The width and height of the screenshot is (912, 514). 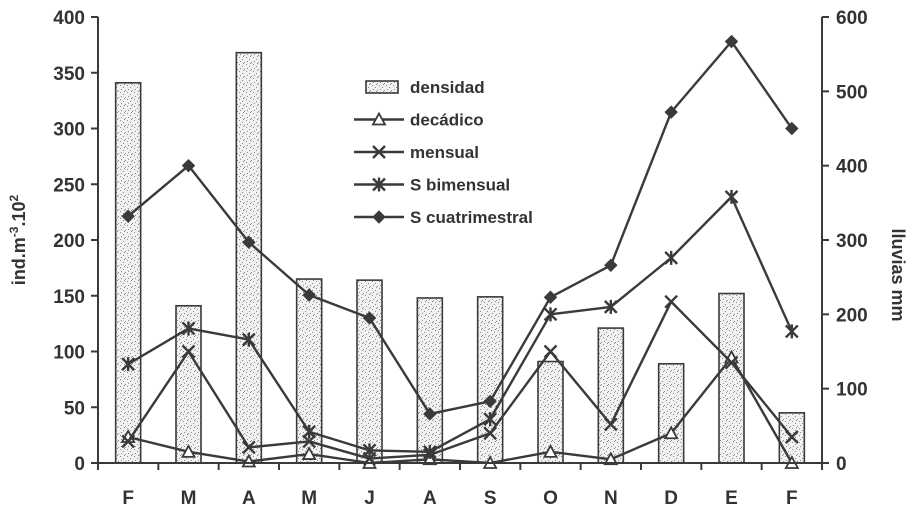 I want to click on left-tick-label: 100, so click(x=69, y=353).